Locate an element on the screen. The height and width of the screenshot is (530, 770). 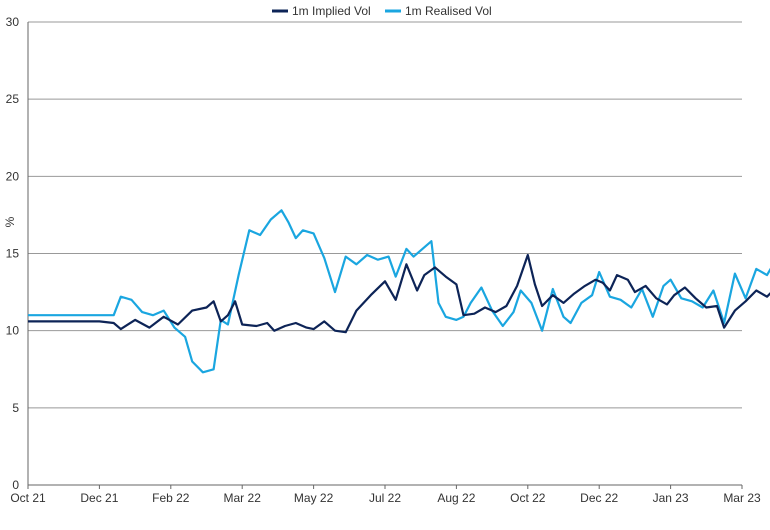
x-tick-label: Jul 22 is located at coordinates (385, 498).